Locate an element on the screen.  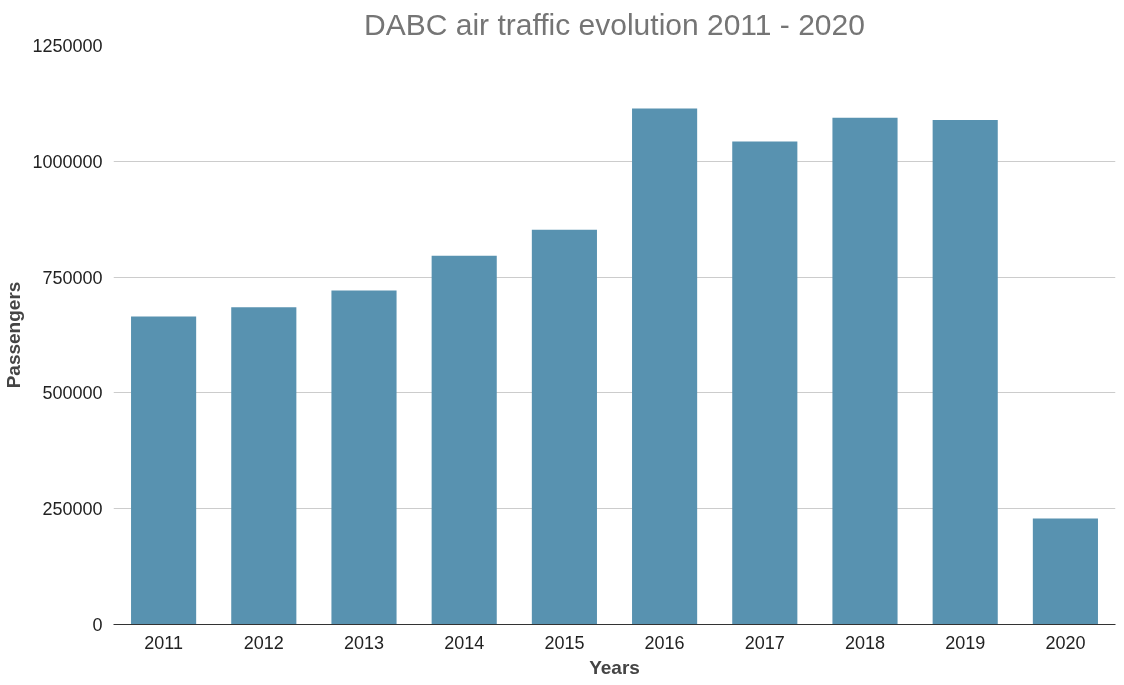
y-tick-label: 250000 is located at coordinates (72, 509).